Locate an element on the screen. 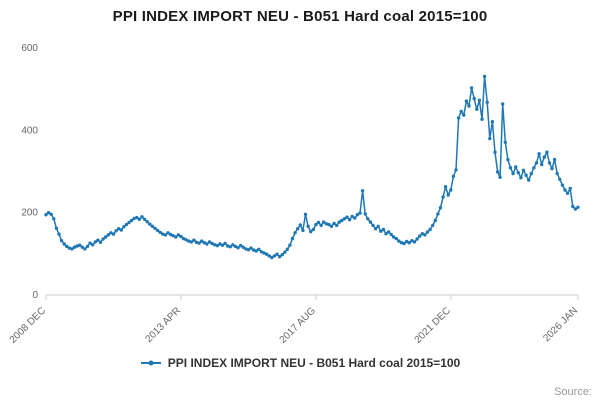  source-credit: Source: is located at coordinates (573, 392).